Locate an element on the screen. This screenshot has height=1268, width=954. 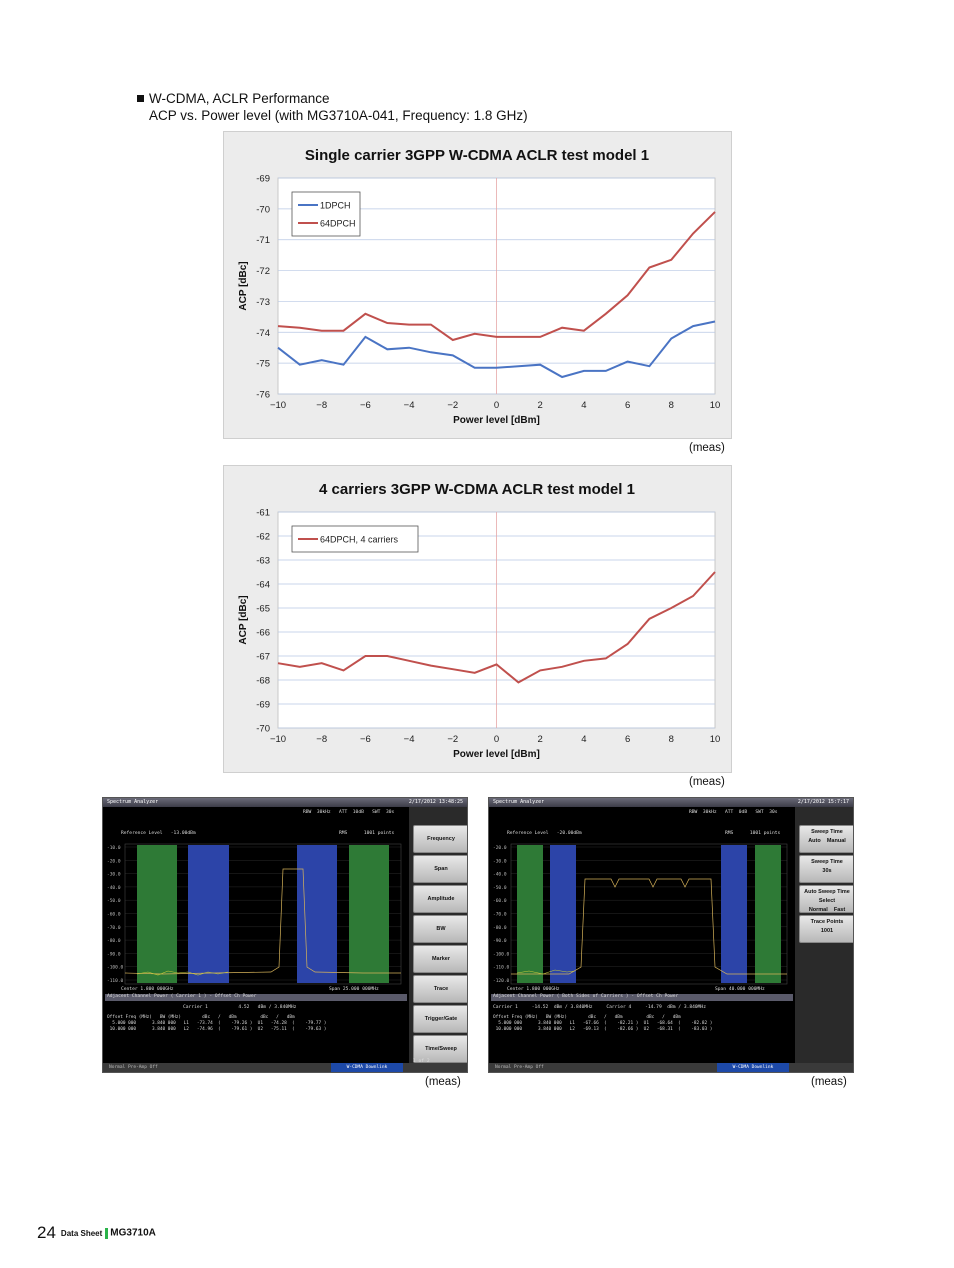
x-tick-label: −8 is located at coordinates (321, 739).